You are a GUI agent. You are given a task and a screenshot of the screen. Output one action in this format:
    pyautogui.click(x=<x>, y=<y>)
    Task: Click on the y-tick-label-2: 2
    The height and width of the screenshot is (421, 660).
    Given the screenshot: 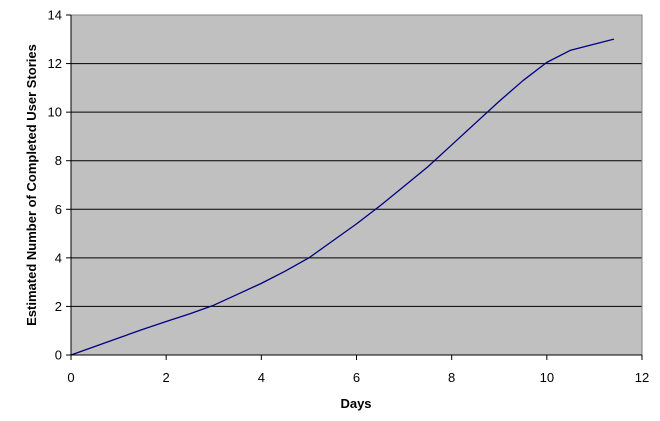 What is the action you would take?
    pyautogui.click(x=58, y=306)
    